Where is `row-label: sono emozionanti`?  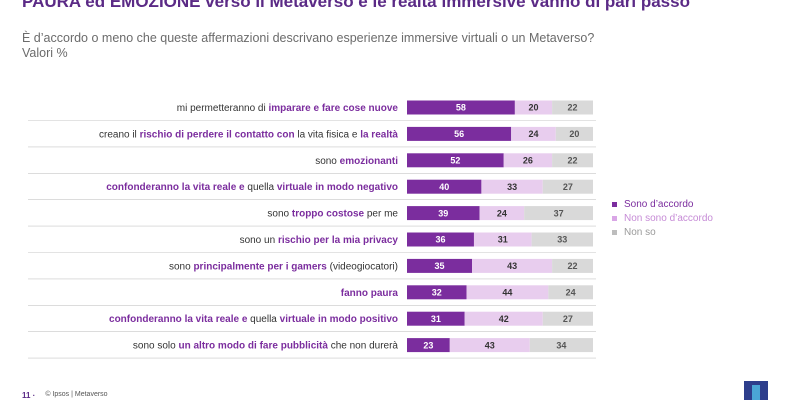
row-label: sono emozionanti is located at coordinates (356, 161).